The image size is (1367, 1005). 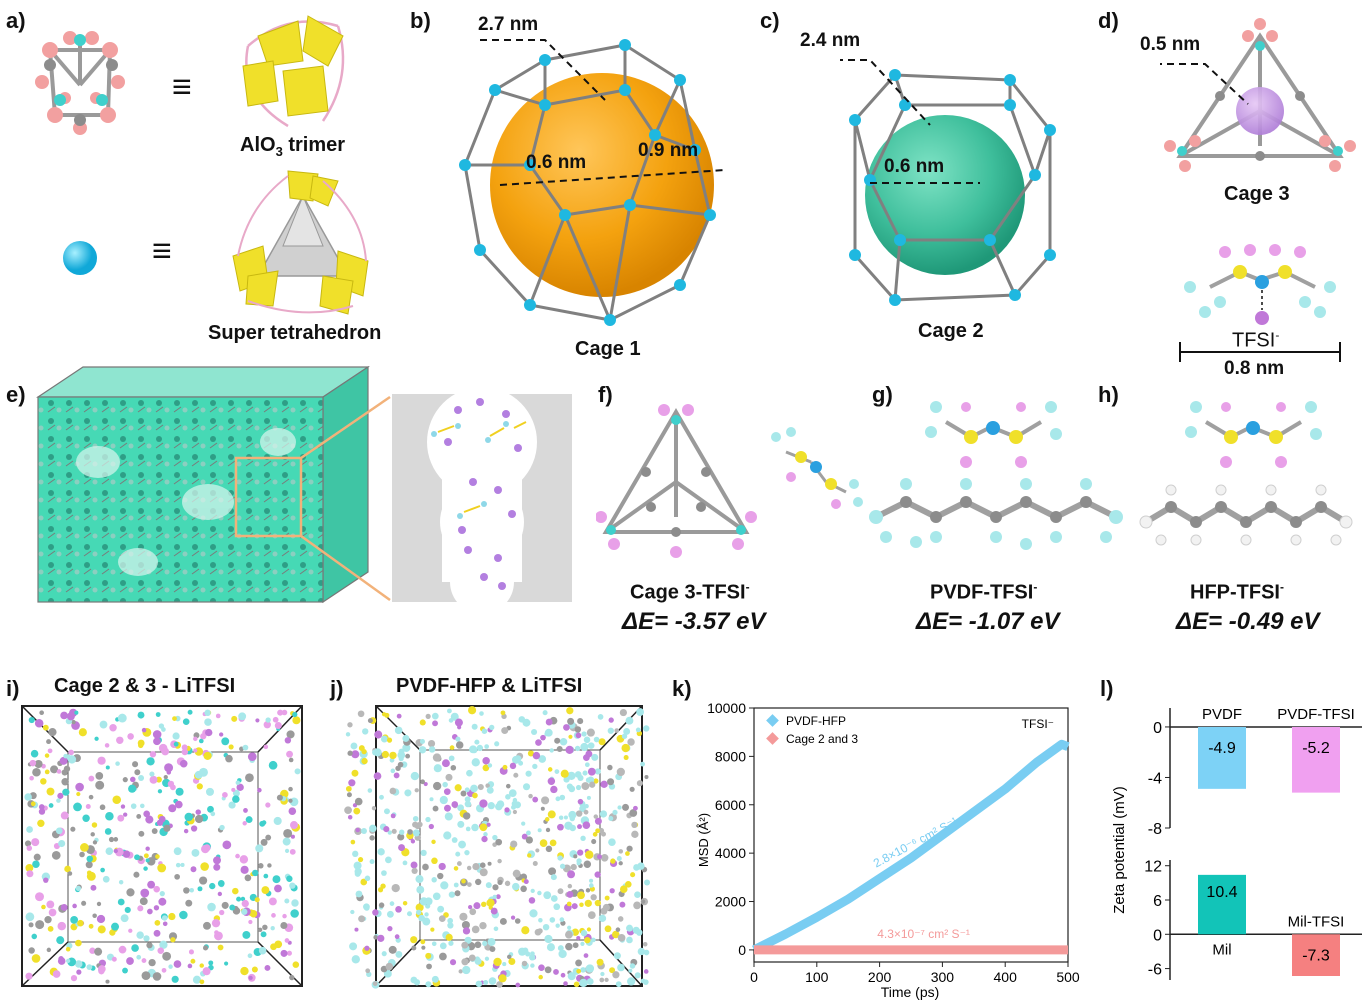 What do you see at coordinates (943, 977) in the screenshot?
I see `x-tick-label: 300` at bounding box center [943, 977].